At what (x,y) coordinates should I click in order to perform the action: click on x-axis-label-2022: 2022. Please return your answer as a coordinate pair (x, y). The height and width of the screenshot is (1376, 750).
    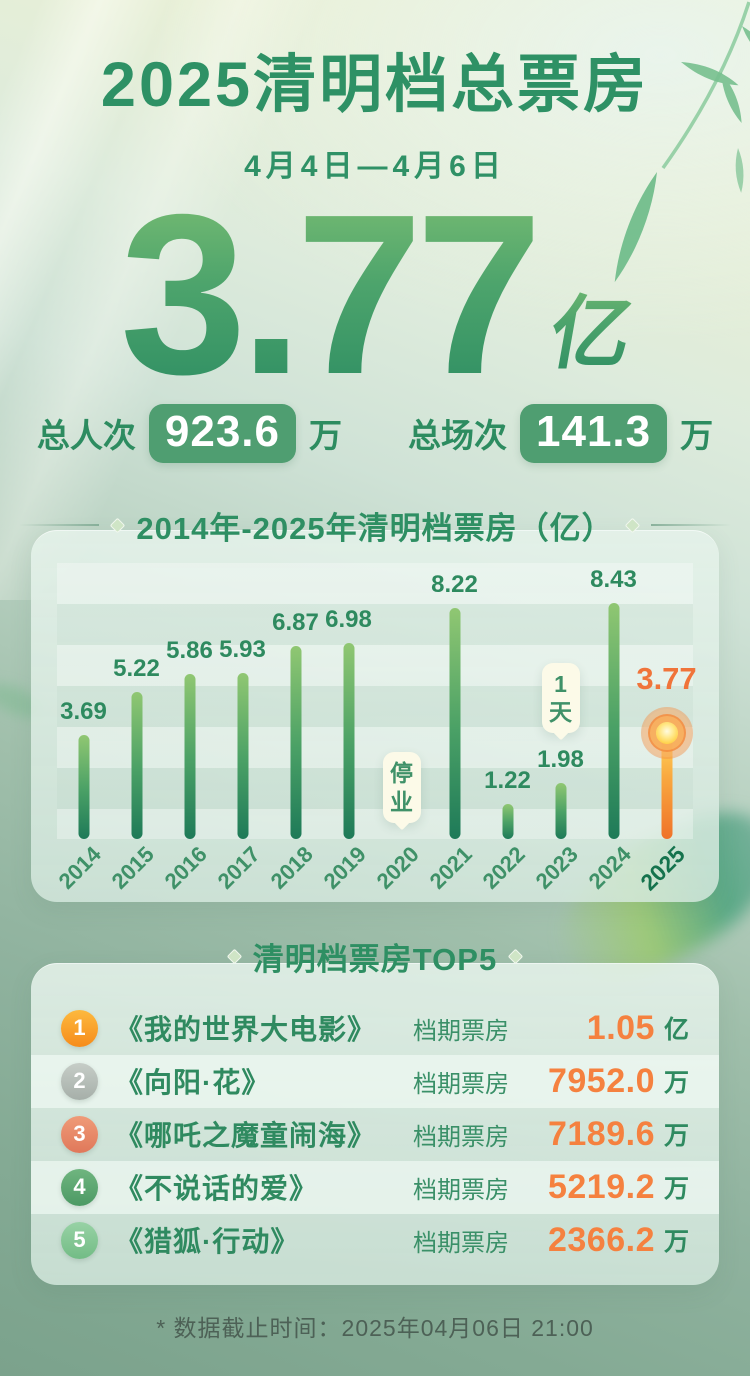
    Looking at the image, I should click on (505, 870).